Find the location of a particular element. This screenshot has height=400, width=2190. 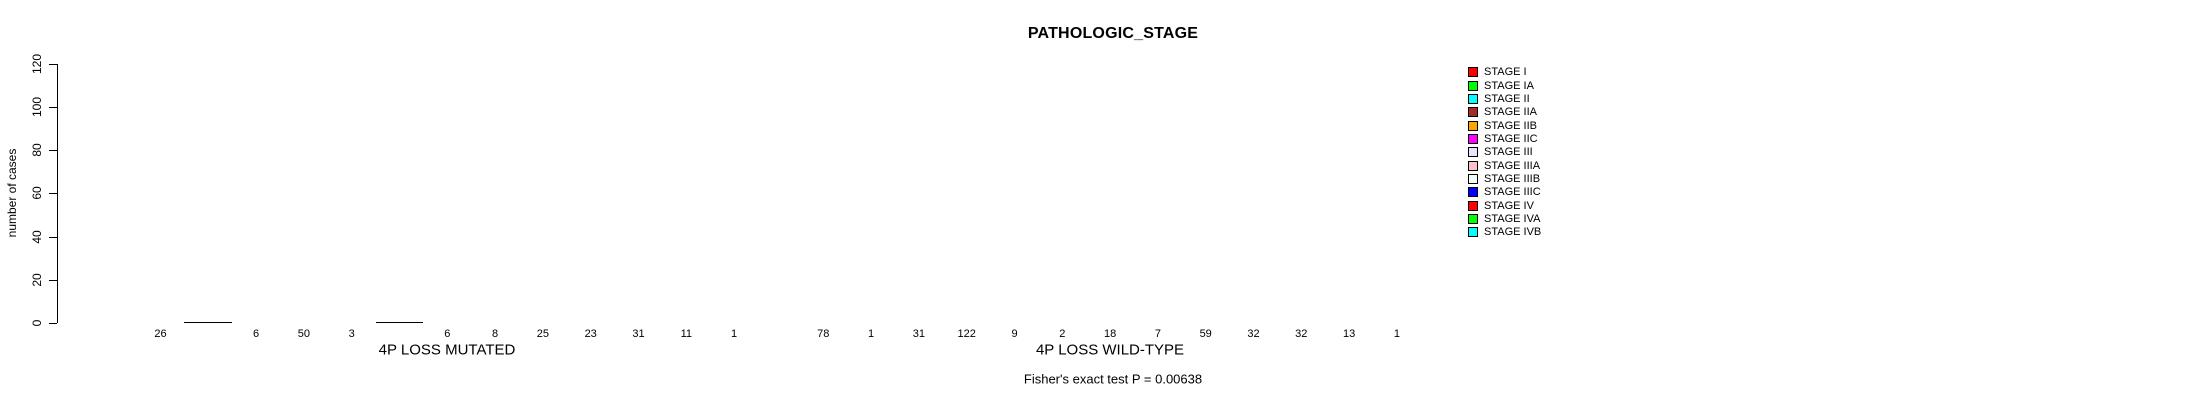

legend-swatch-stage-i is located at coordinates (1473, 72).